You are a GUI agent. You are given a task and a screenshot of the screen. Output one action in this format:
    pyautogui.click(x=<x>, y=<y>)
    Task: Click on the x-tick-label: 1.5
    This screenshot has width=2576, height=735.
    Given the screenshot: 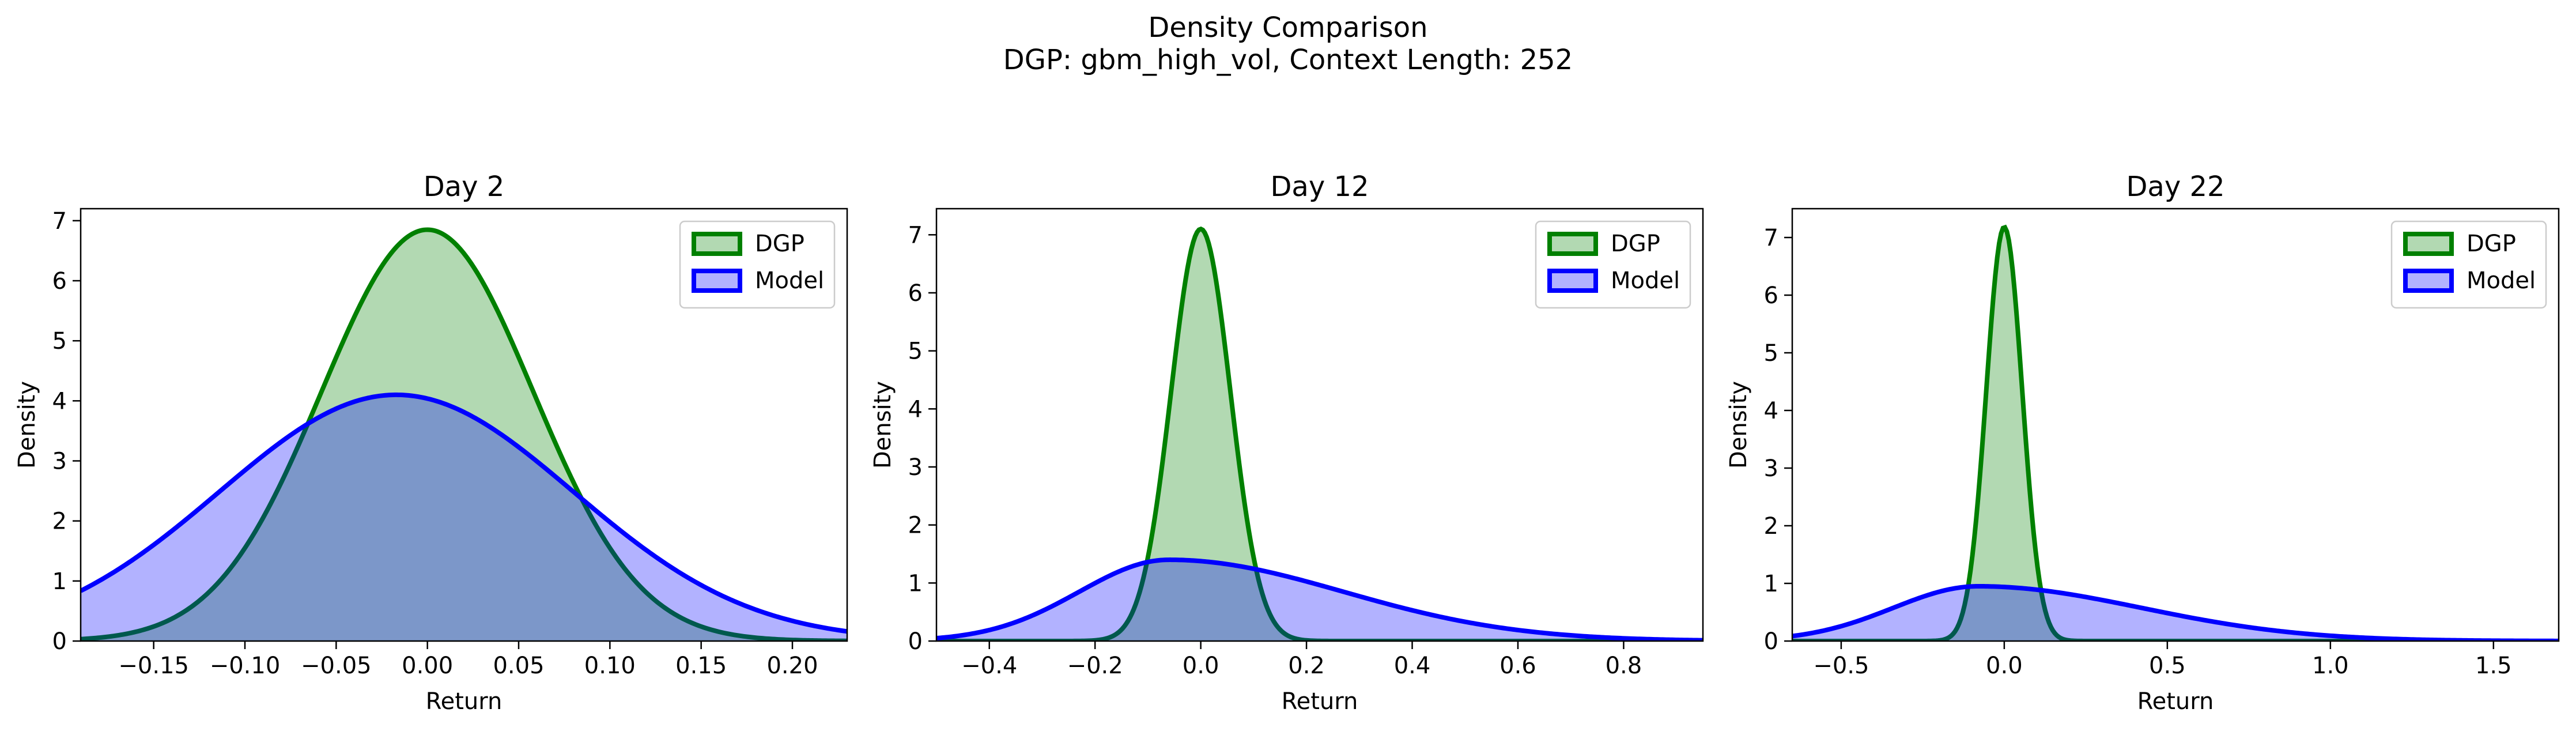 What is the action you would take?
    pyautogui.click(x=2493, y=666)
    